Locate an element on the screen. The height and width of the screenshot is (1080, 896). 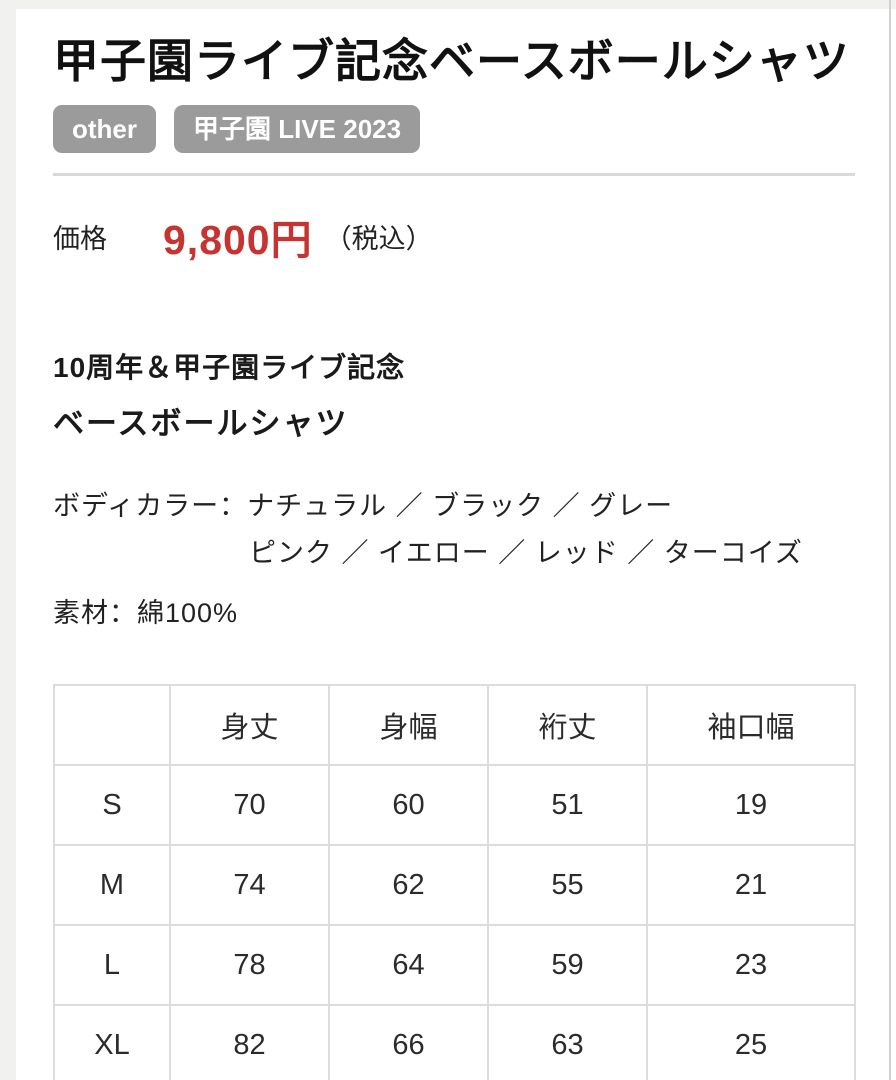
tag-row: other 甲子園 LIVE 2023 is located at coordinates (454, 129).